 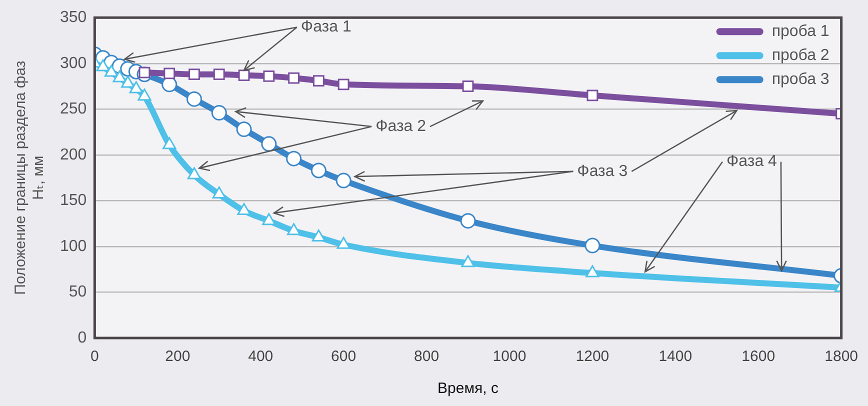 What do you see at coordinates (94, 357) in the screenshot?
I see `x-tick-label: 0` at bounding box center [94, 357].